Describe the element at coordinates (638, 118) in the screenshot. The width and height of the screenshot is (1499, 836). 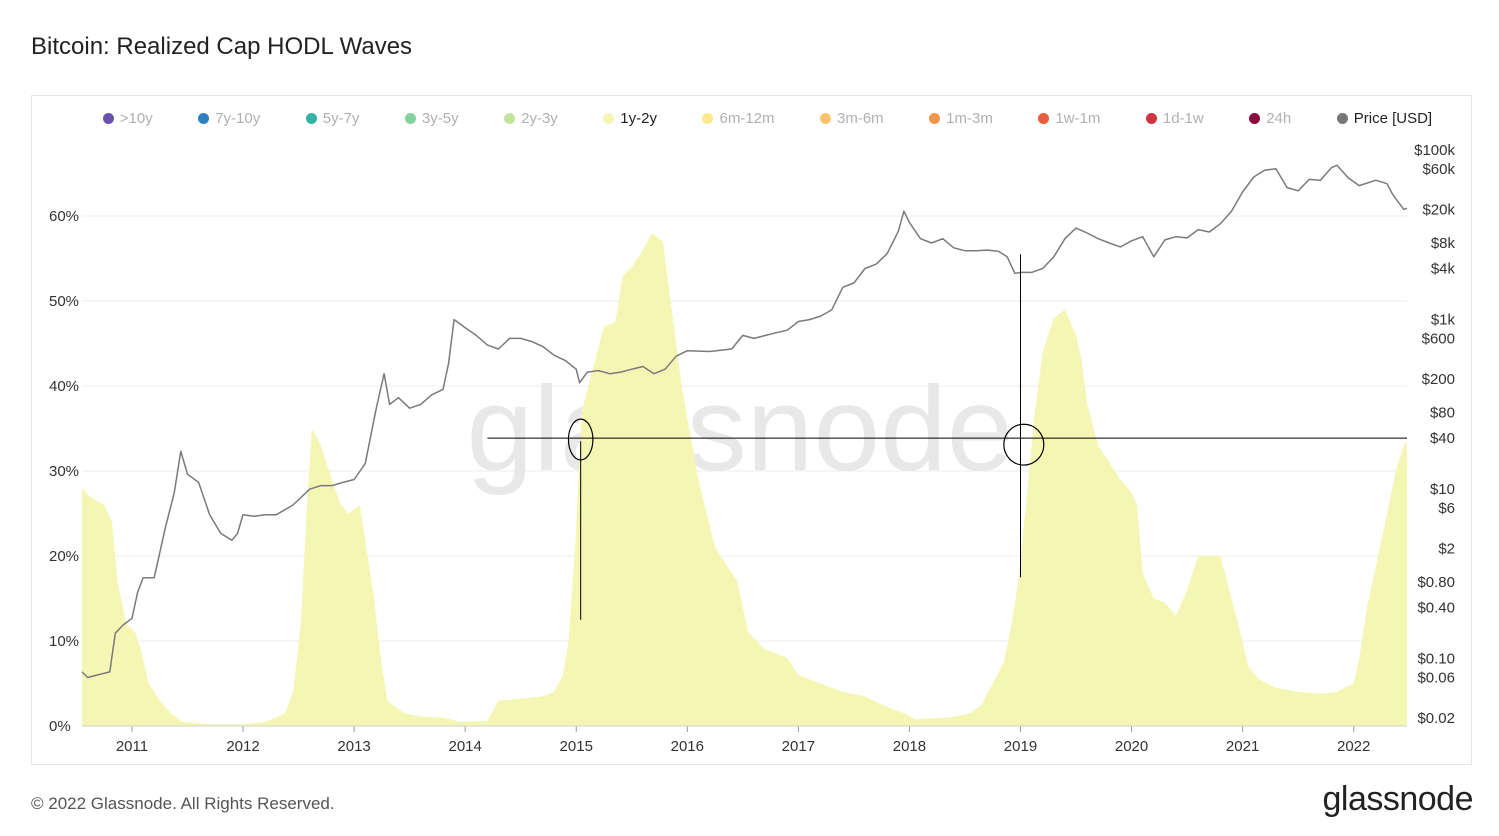
I see `legend-label: 1y-2y` at that location.